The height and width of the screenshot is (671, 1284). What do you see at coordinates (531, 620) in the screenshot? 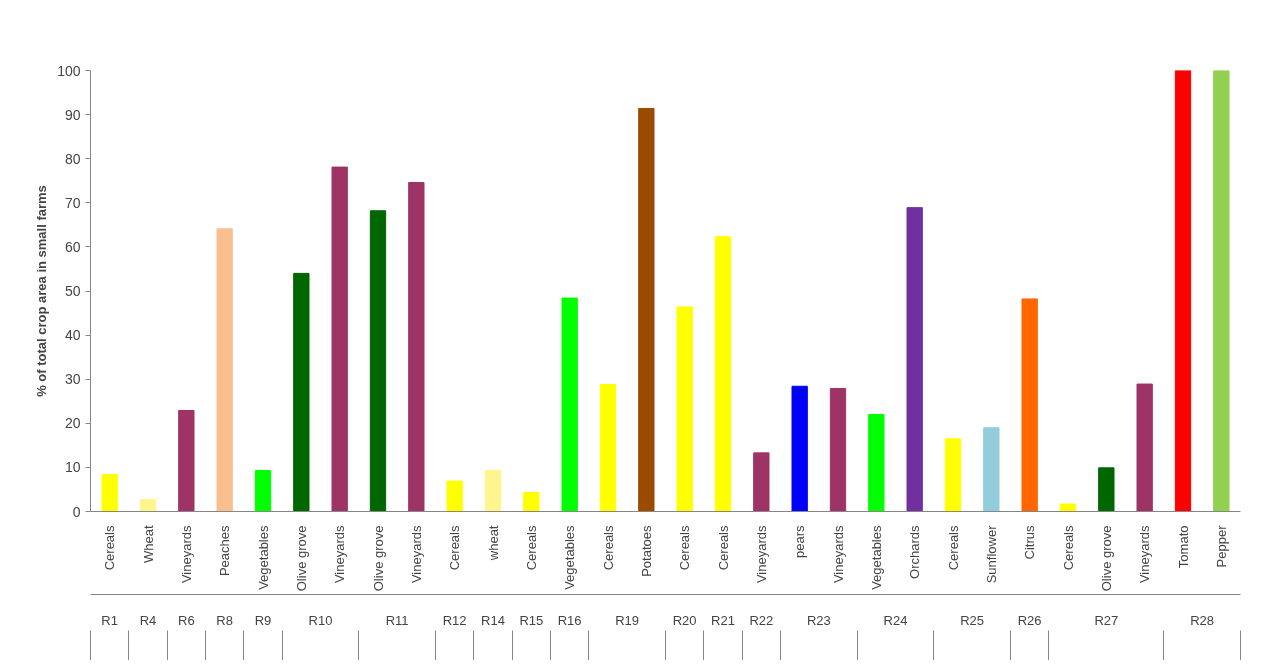
I see `text: R15` at bounding box center [531, 620].